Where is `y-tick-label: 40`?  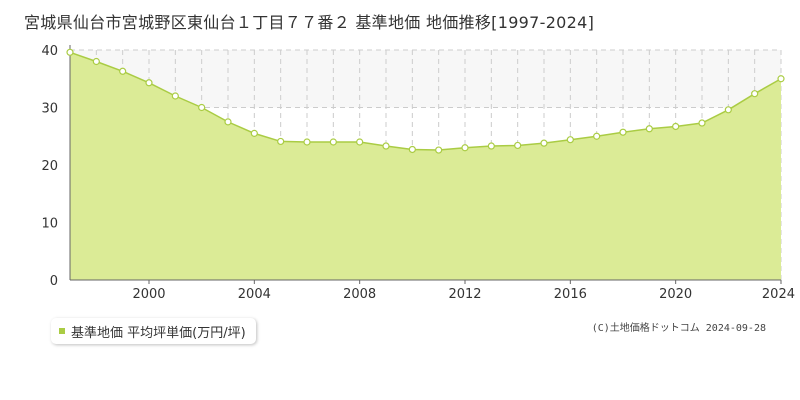
y-tick-label: 40 is located at coordinates (49, 51).